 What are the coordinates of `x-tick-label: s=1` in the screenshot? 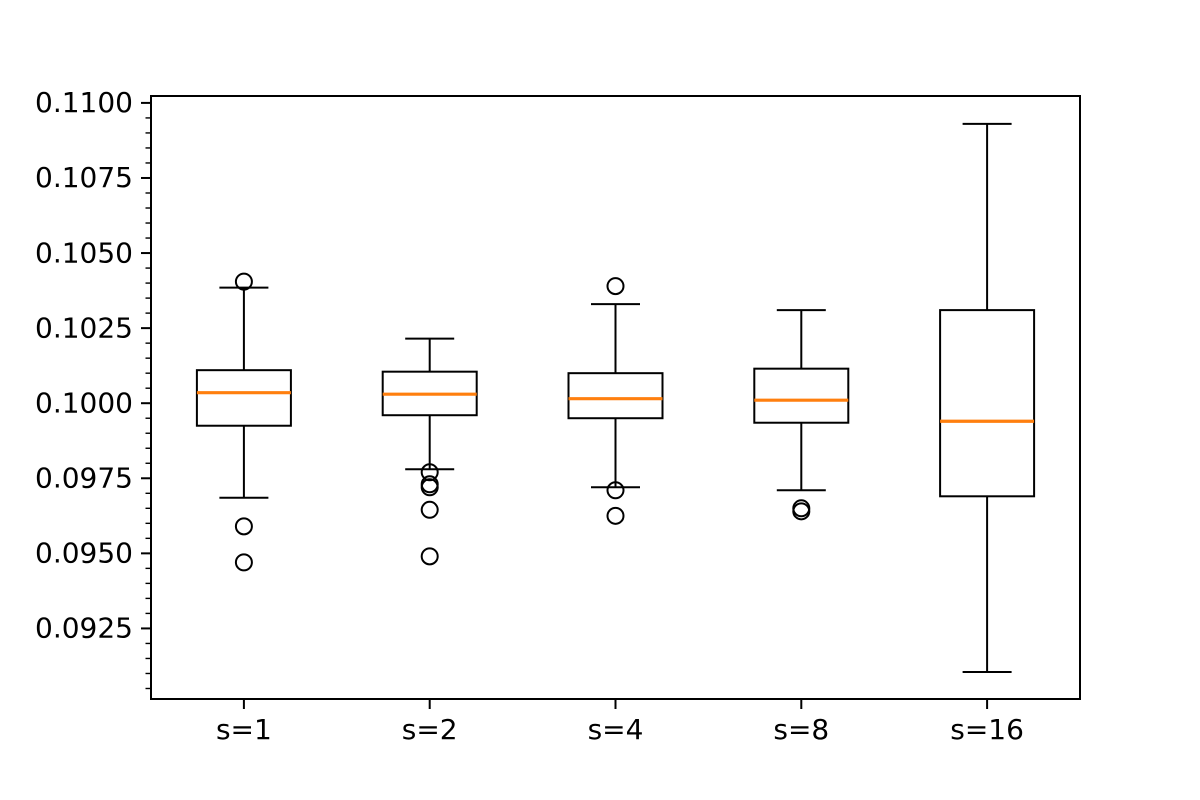 It's located at (244, 729).